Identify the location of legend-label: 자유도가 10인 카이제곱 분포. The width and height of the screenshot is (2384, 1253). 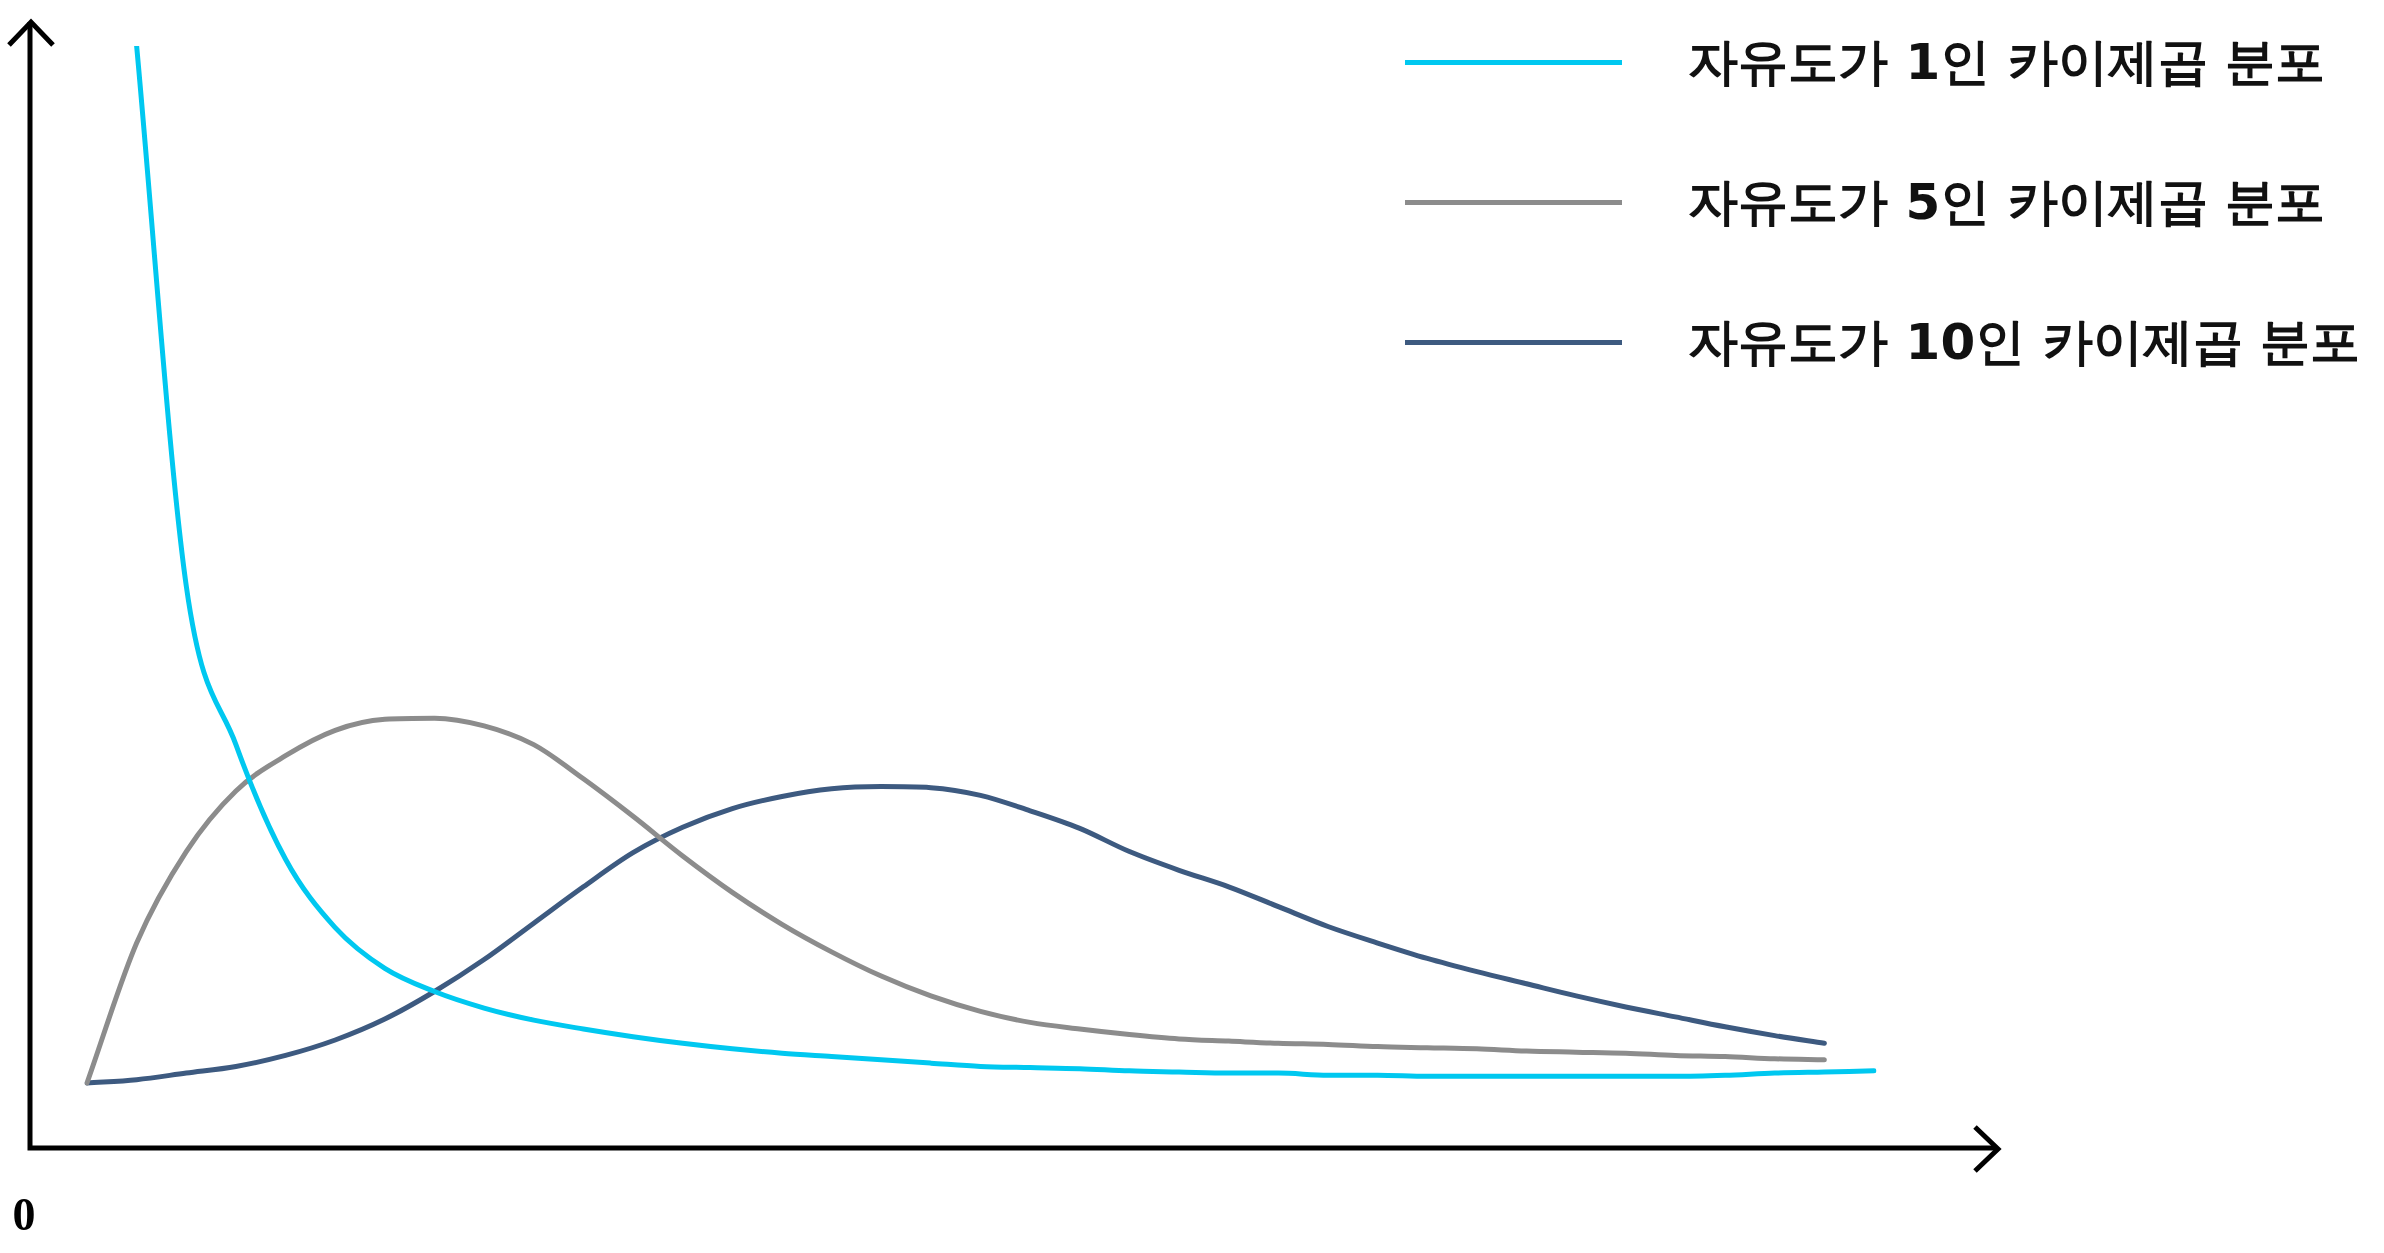
(2024, 342).